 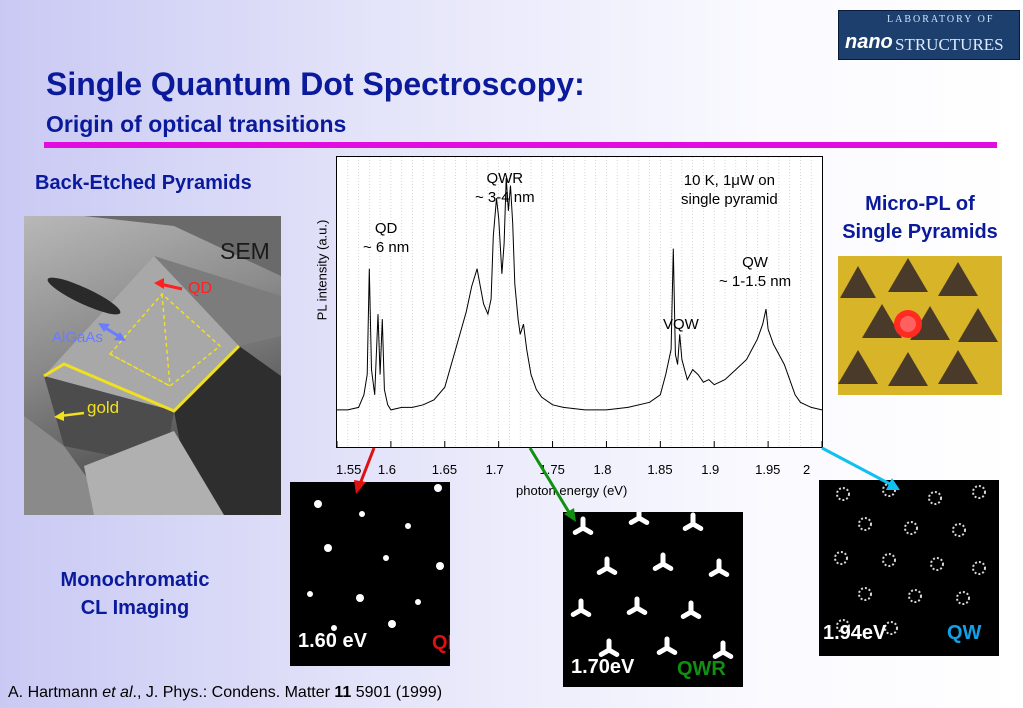 I want to click on title-divider, so click(x=520, y=145).